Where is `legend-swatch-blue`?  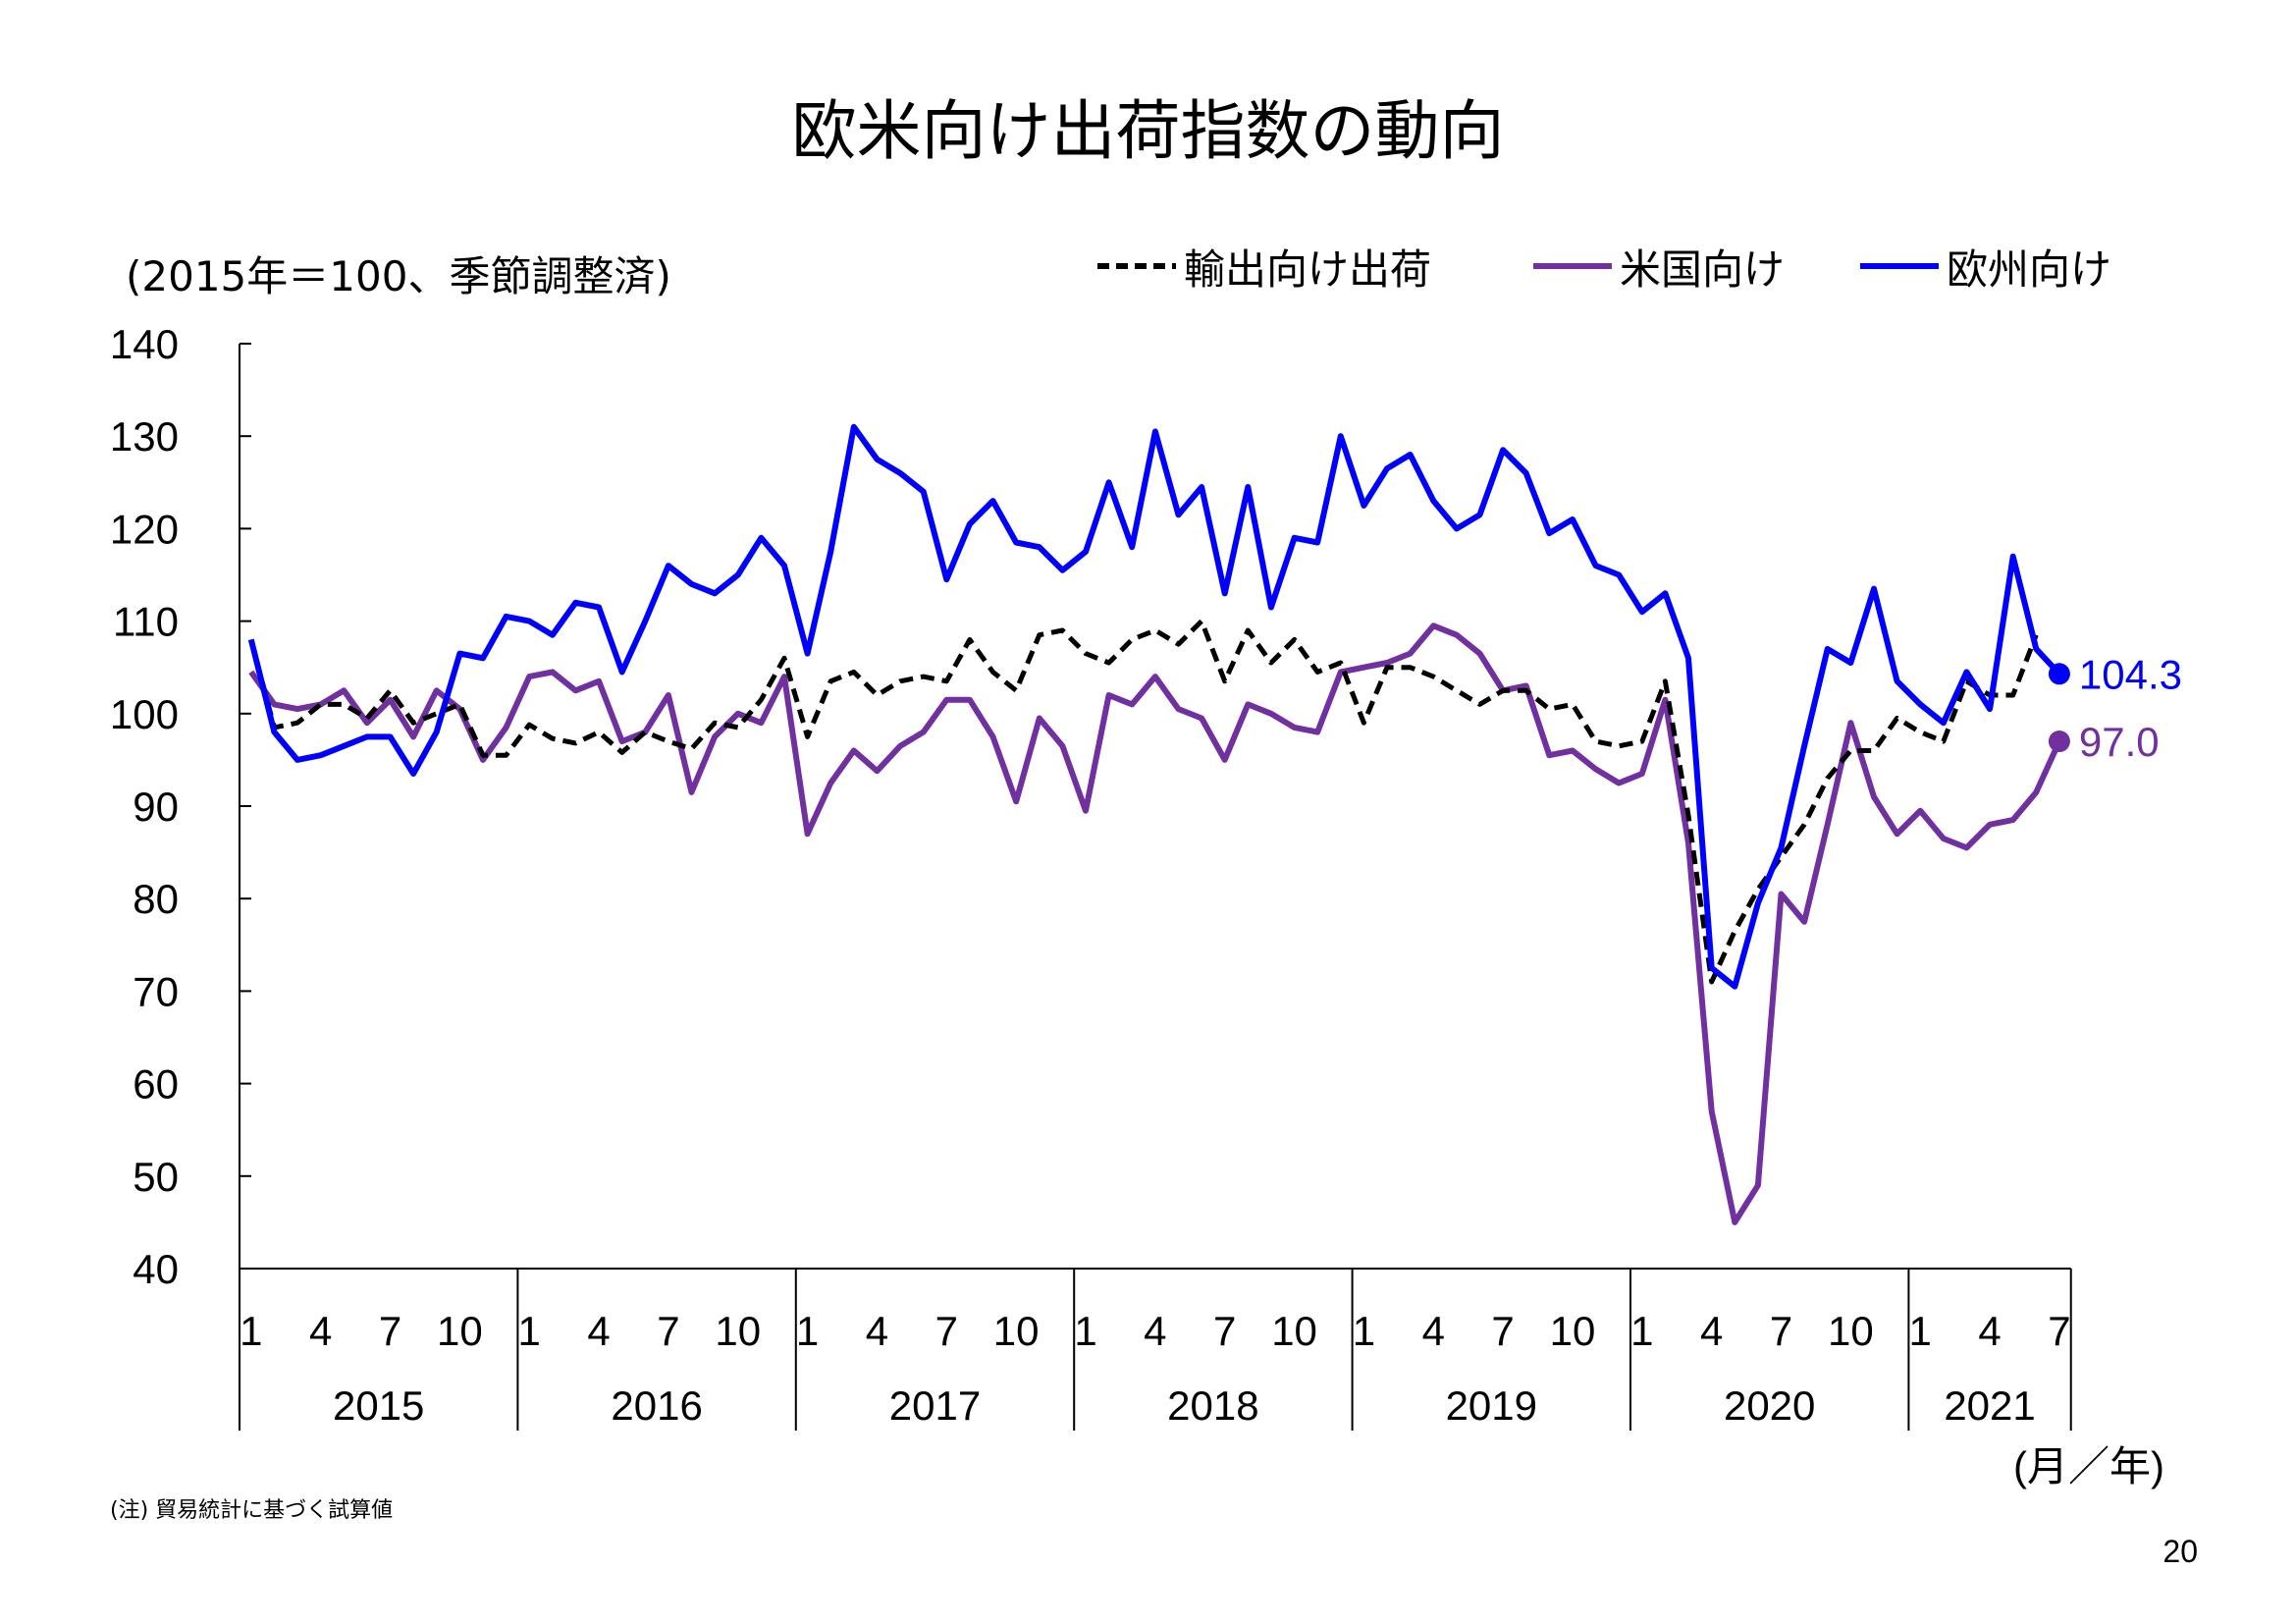 legend-swatch-blue is located at coordinates (1899, 266).